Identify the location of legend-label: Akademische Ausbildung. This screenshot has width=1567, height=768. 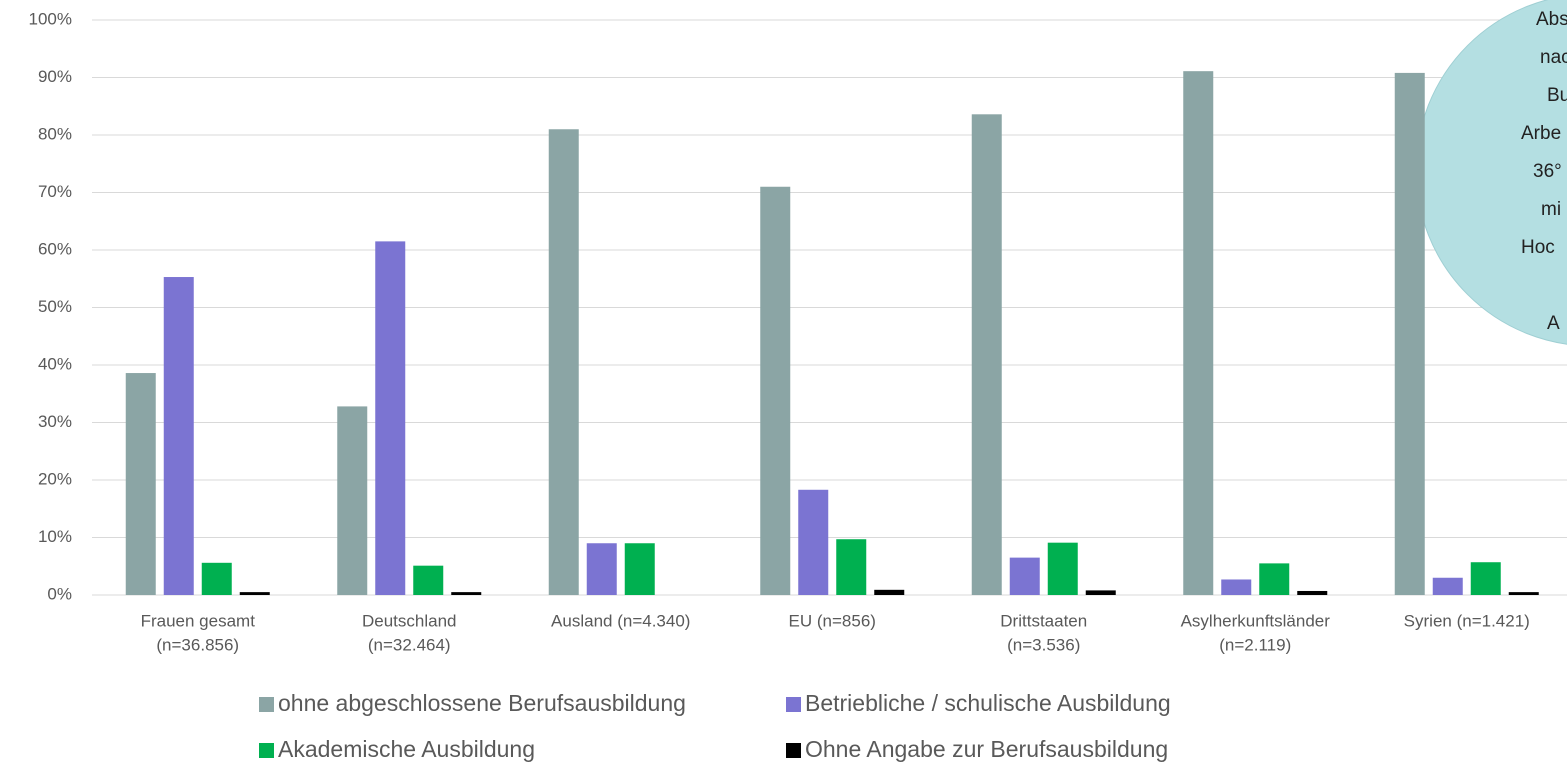
(406, 749).